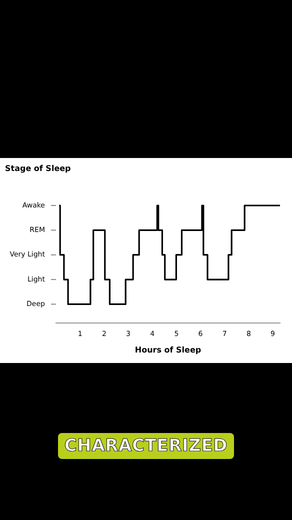  Describe the element at coordinates (146, 446) in the screenshot. I see `text: CHARACTERIZED` at that location.